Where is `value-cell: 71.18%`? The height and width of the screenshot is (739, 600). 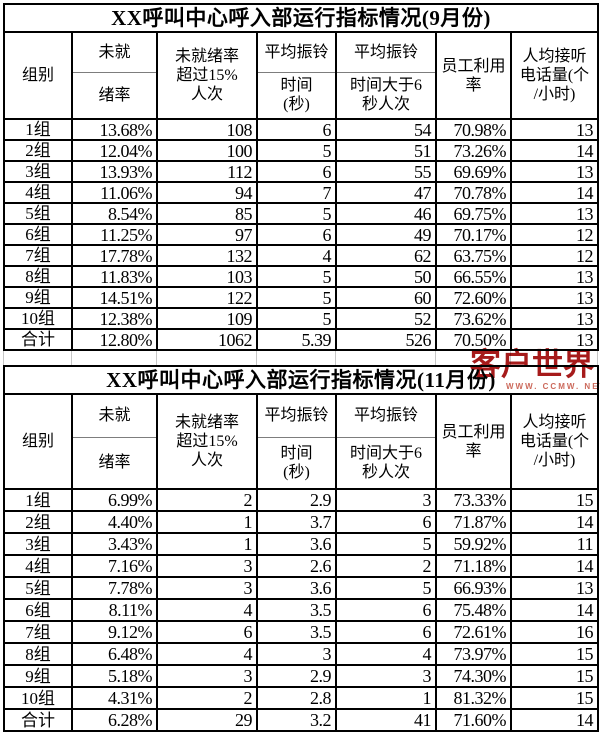
value-cell: 71.18% is located at coordinates (473, 566).